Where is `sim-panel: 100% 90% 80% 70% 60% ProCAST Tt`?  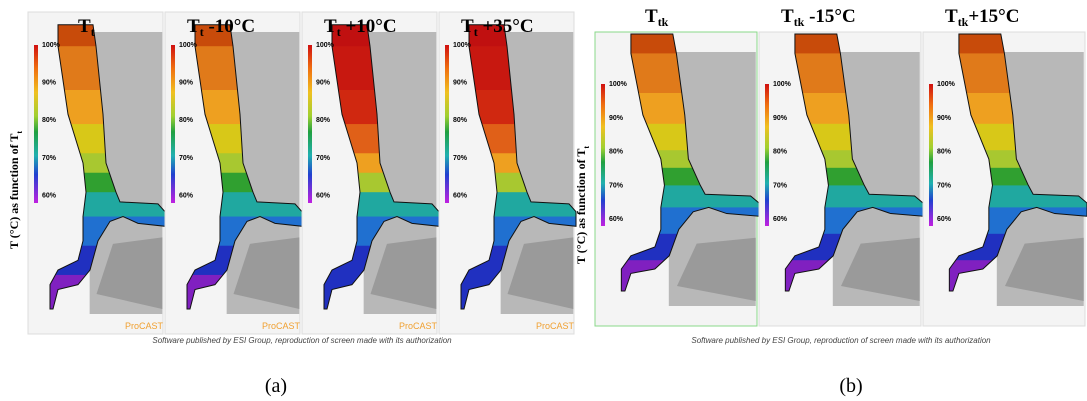
sim-panel: 100% 90% 80% 70% 60% ProCAST Tt is located at coordinates (96, 173).